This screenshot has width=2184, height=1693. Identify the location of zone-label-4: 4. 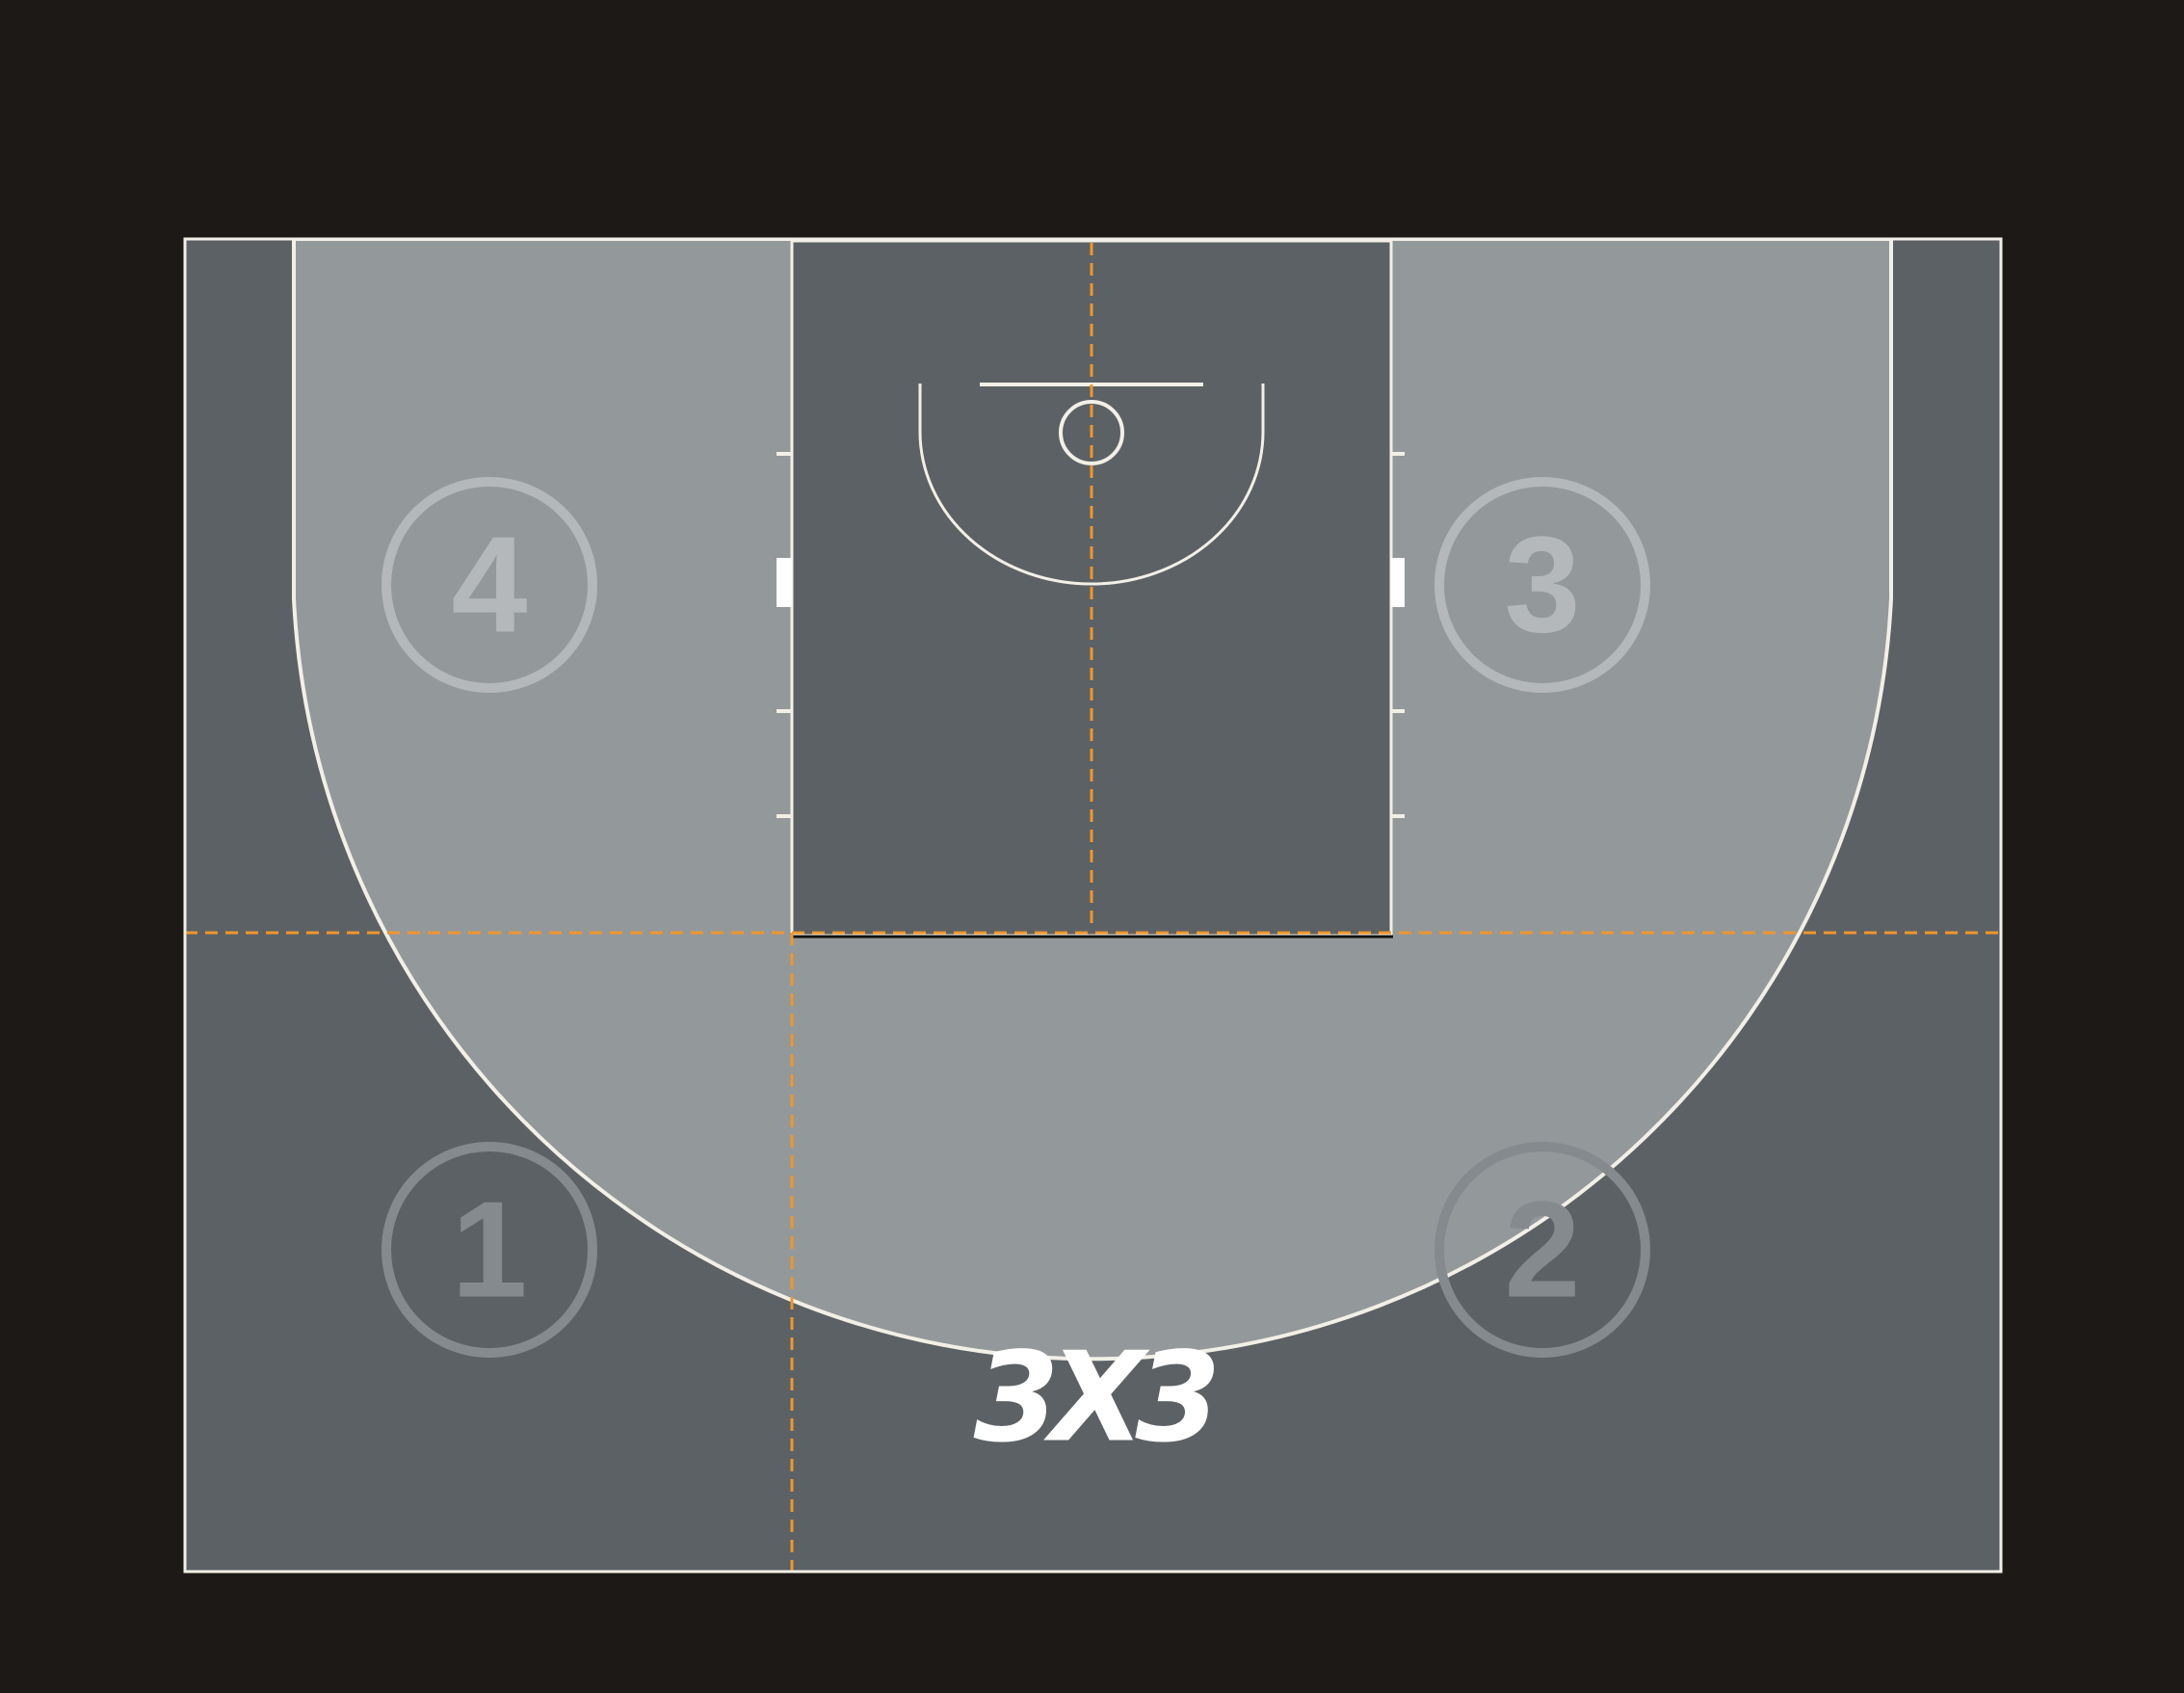
(490, 585).